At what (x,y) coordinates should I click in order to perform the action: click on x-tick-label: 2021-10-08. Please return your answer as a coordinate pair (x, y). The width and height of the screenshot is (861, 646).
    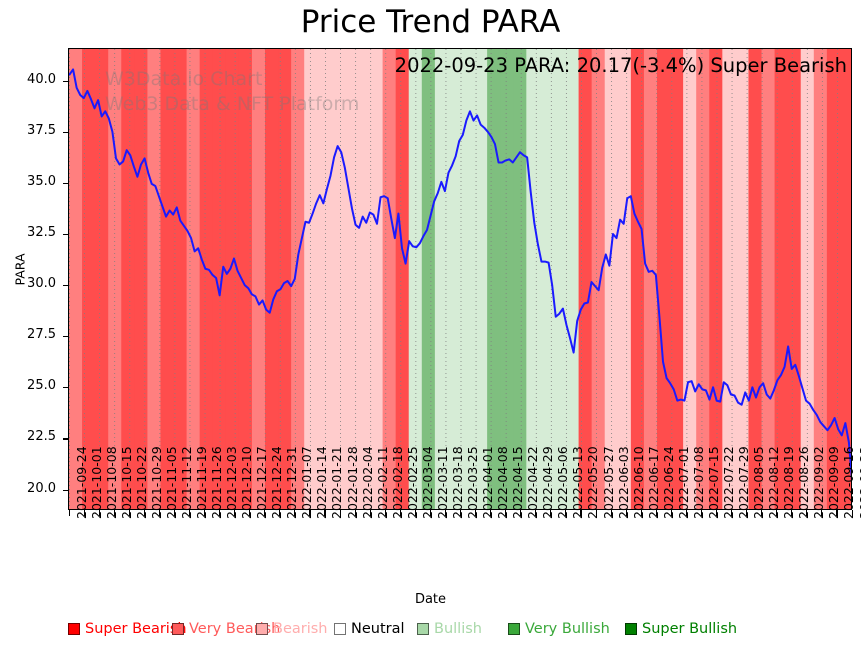
    Looking at the image, I should click on (111, 482).